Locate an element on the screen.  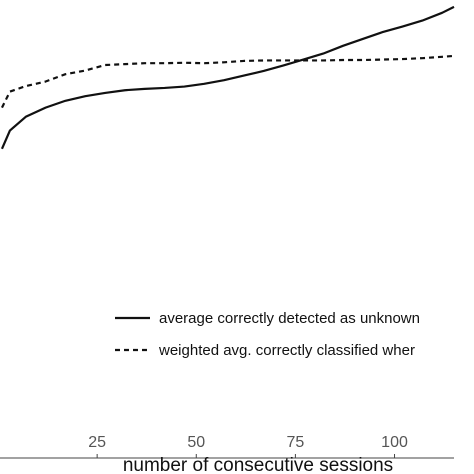
legend-label-1: average correctly detected as unknown is located at coordinates (289, 318).